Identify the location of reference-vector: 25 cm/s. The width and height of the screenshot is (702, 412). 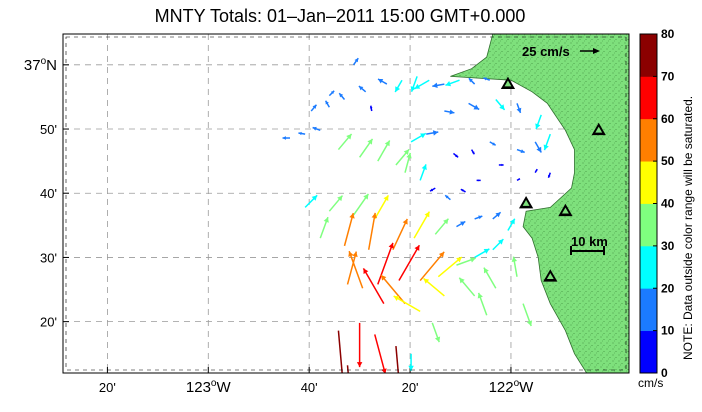
(561, 51).